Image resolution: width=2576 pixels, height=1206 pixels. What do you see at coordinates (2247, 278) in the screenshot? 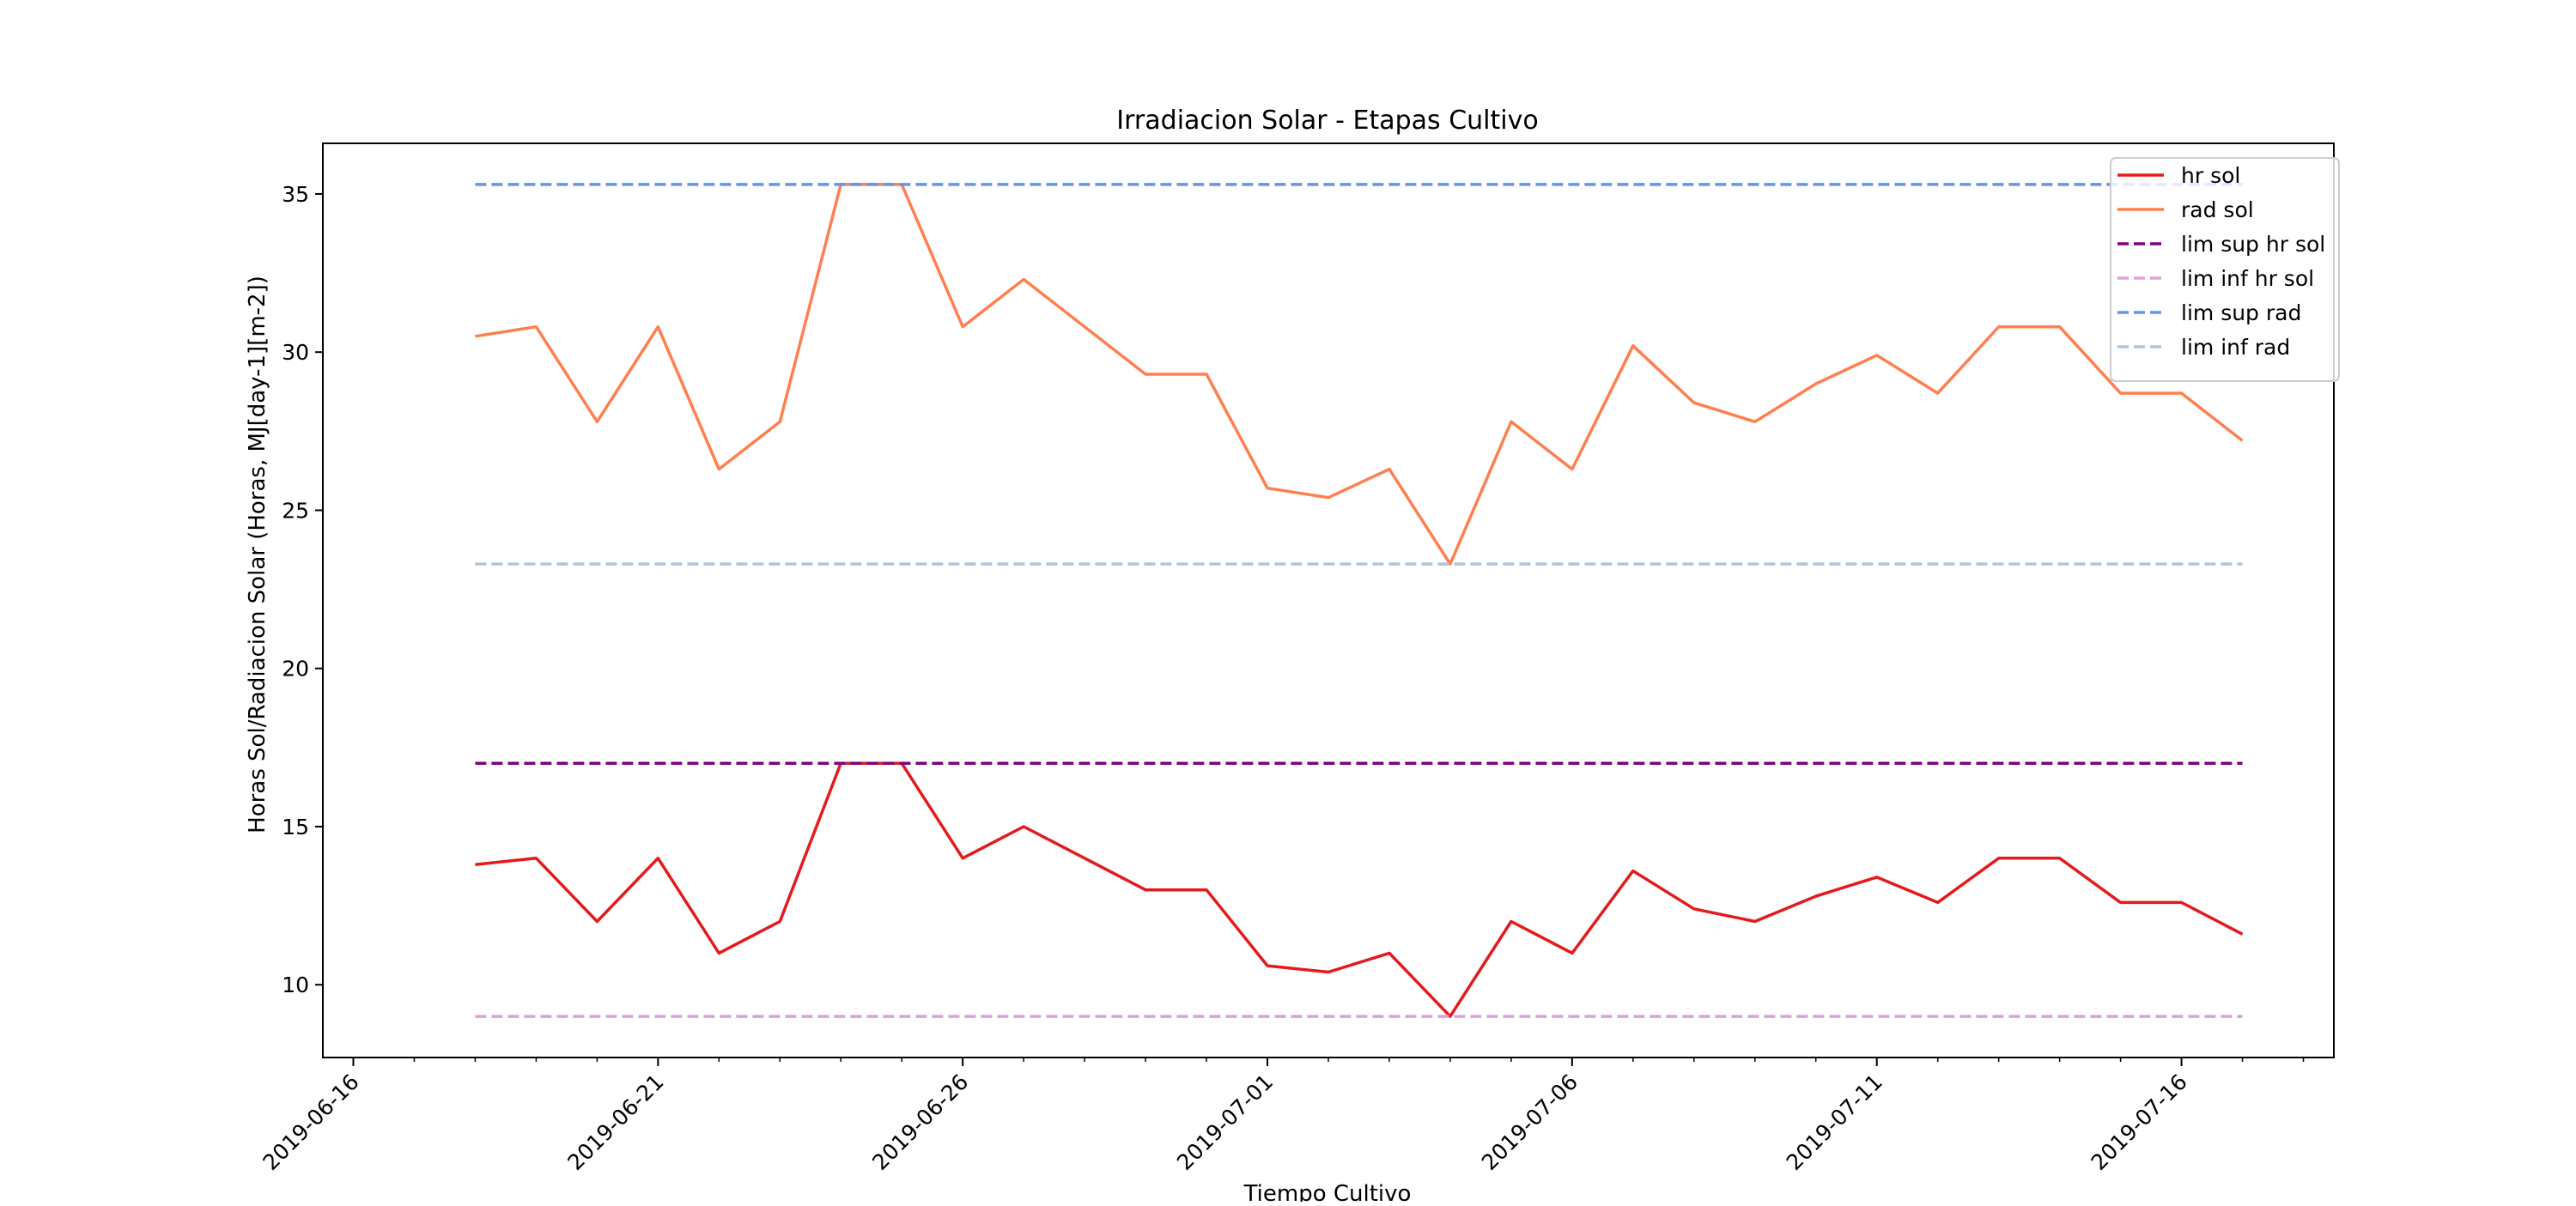
I see `legend-label: lim inf hr sol` at bounding box center [2247, 278].